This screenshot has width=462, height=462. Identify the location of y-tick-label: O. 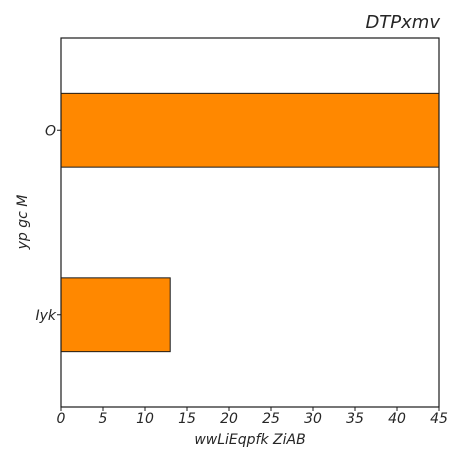
(50, 131).